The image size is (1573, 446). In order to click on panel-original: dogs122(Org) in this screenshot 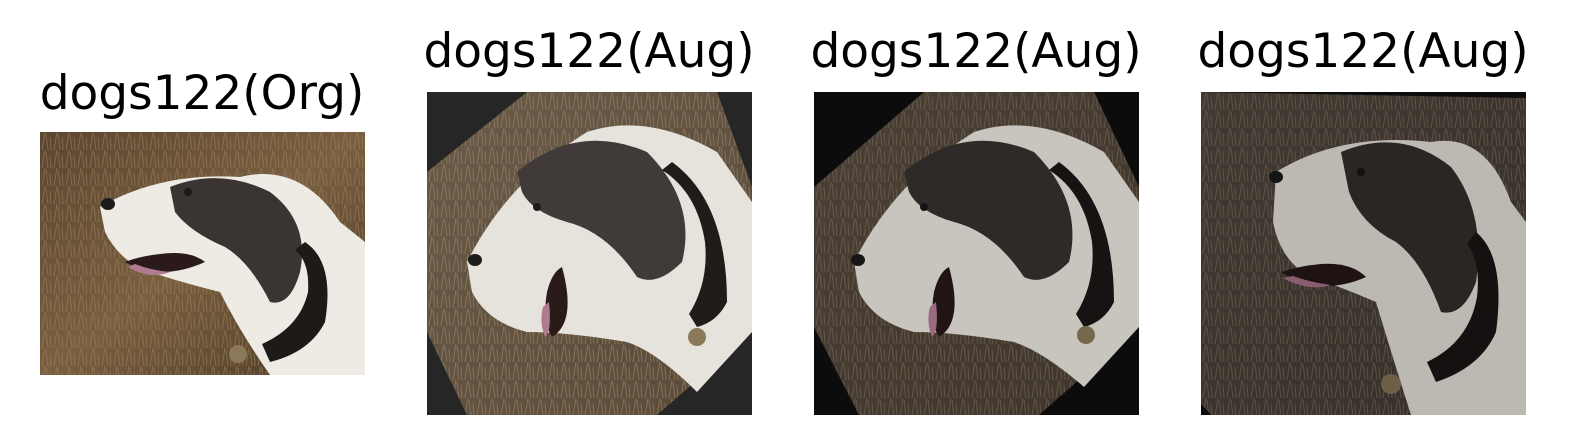, I will do `click(202, 222)`.